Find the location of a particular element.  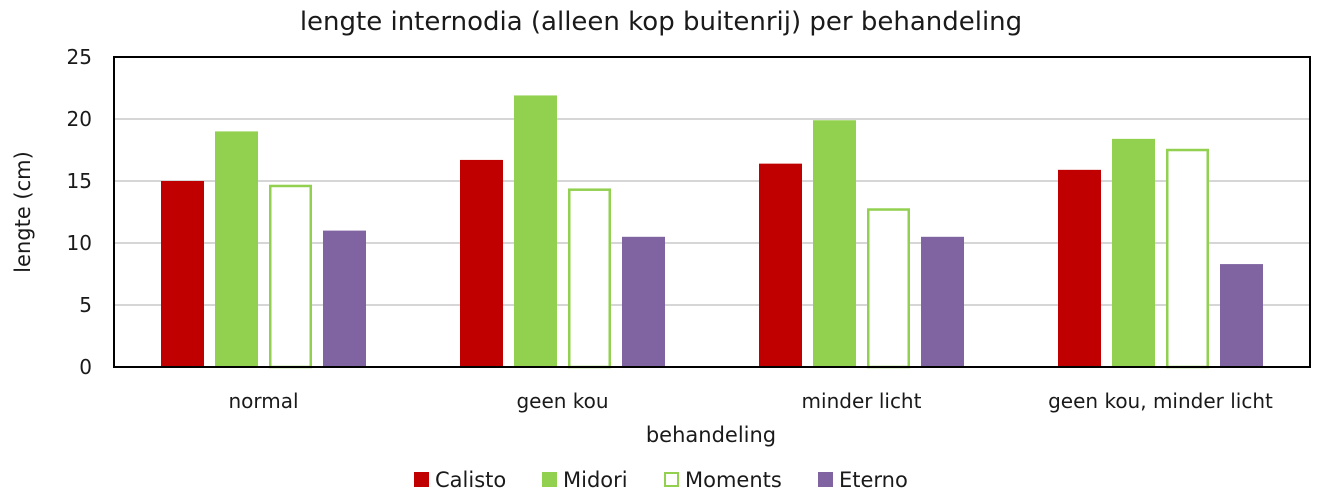

y-tick-label: 0 is located at coordinates (85, 367).